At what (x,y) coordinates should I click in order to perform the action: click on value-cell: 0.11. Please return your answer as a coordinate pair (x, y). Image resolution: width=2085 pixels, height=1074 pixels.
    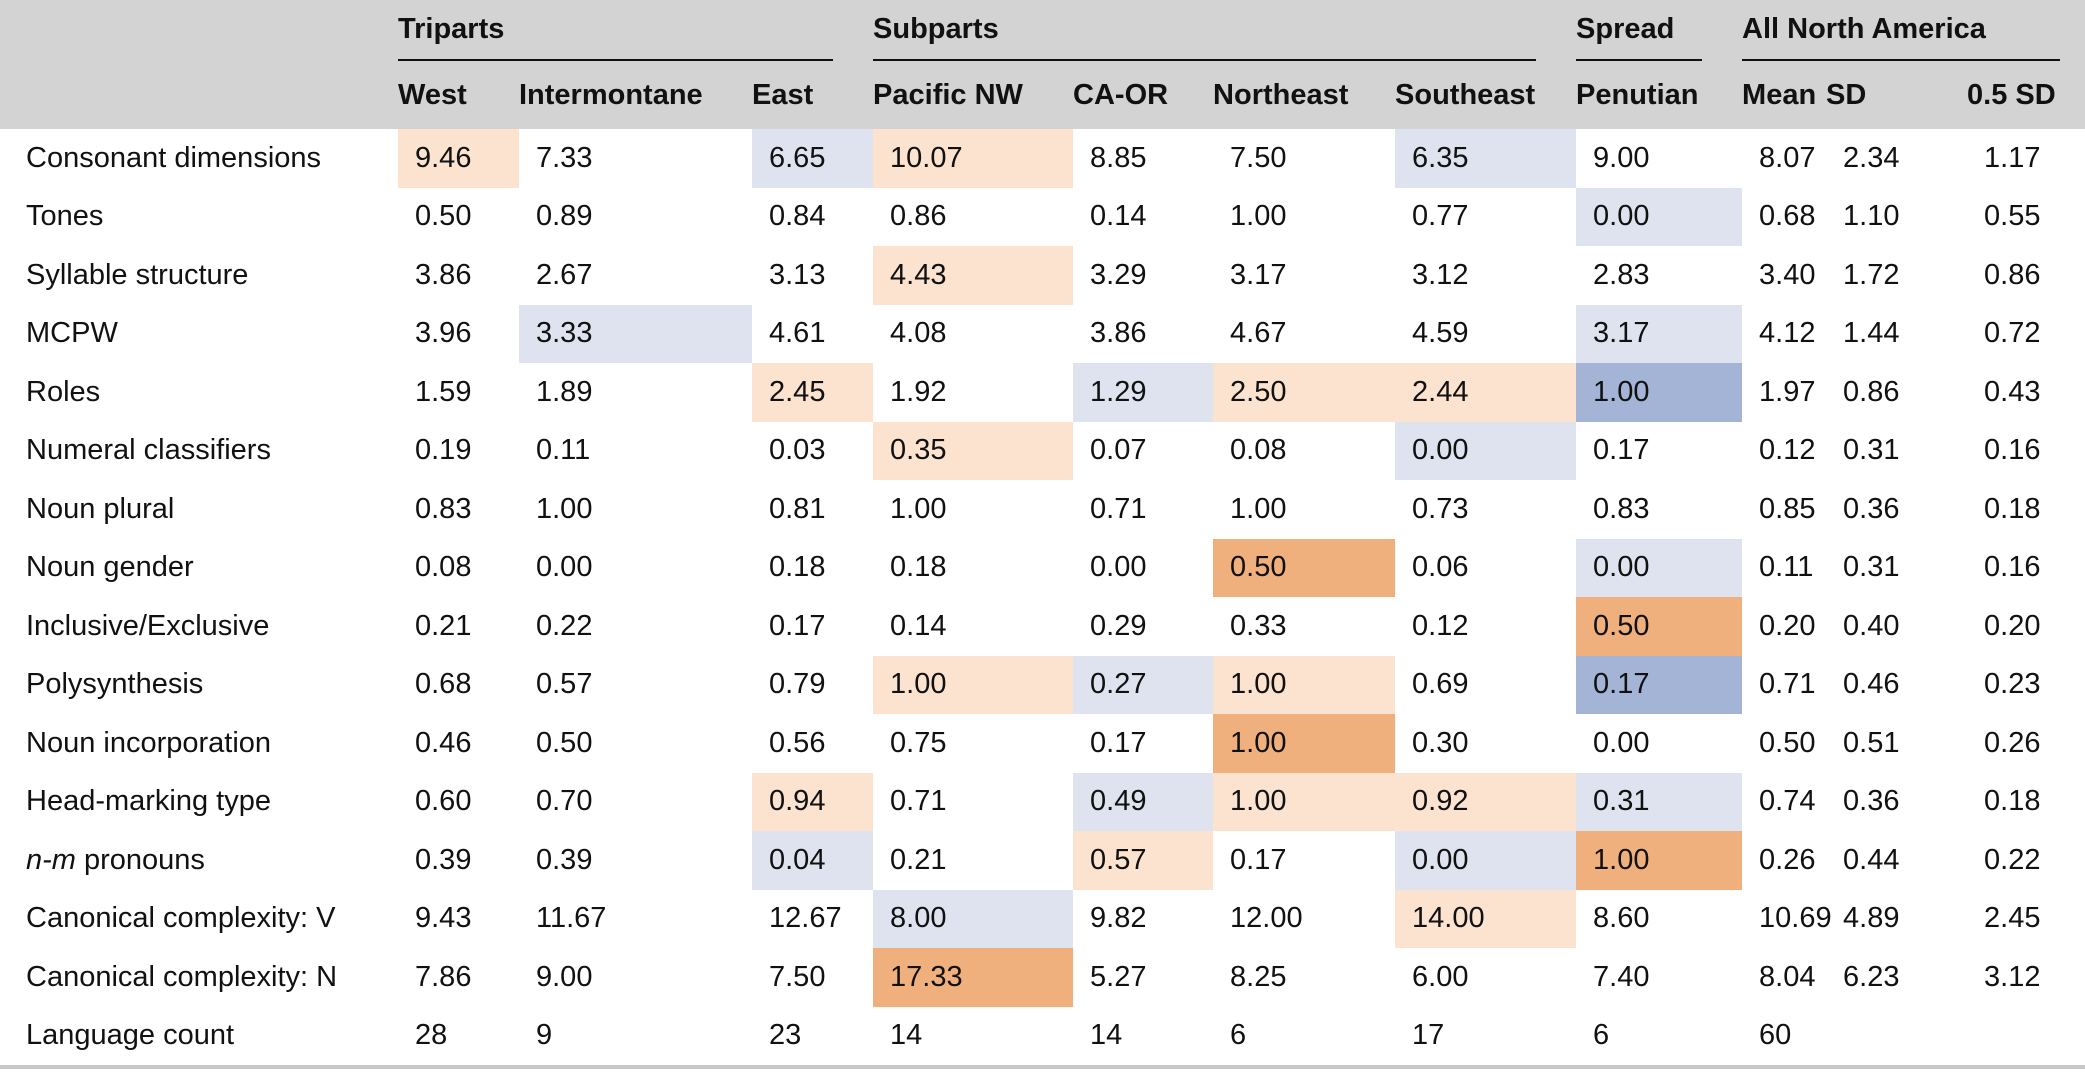
    Looking at the image, I should click on (1786, 567).